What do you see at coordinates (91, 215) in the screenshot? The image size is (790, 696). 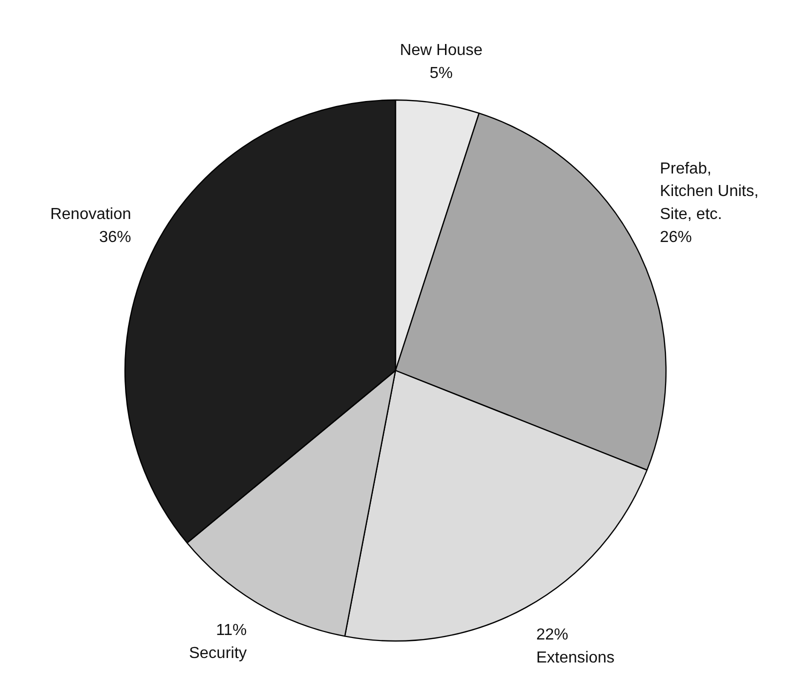 I see `slice-label: Renovation` at bounding box center [91, 215].